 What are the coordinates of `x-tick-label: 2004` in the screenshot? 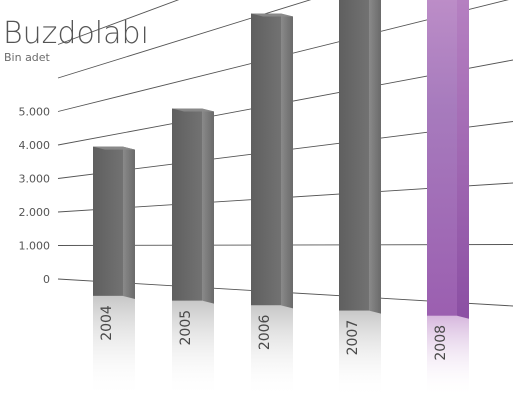 It's located at (107, 323).